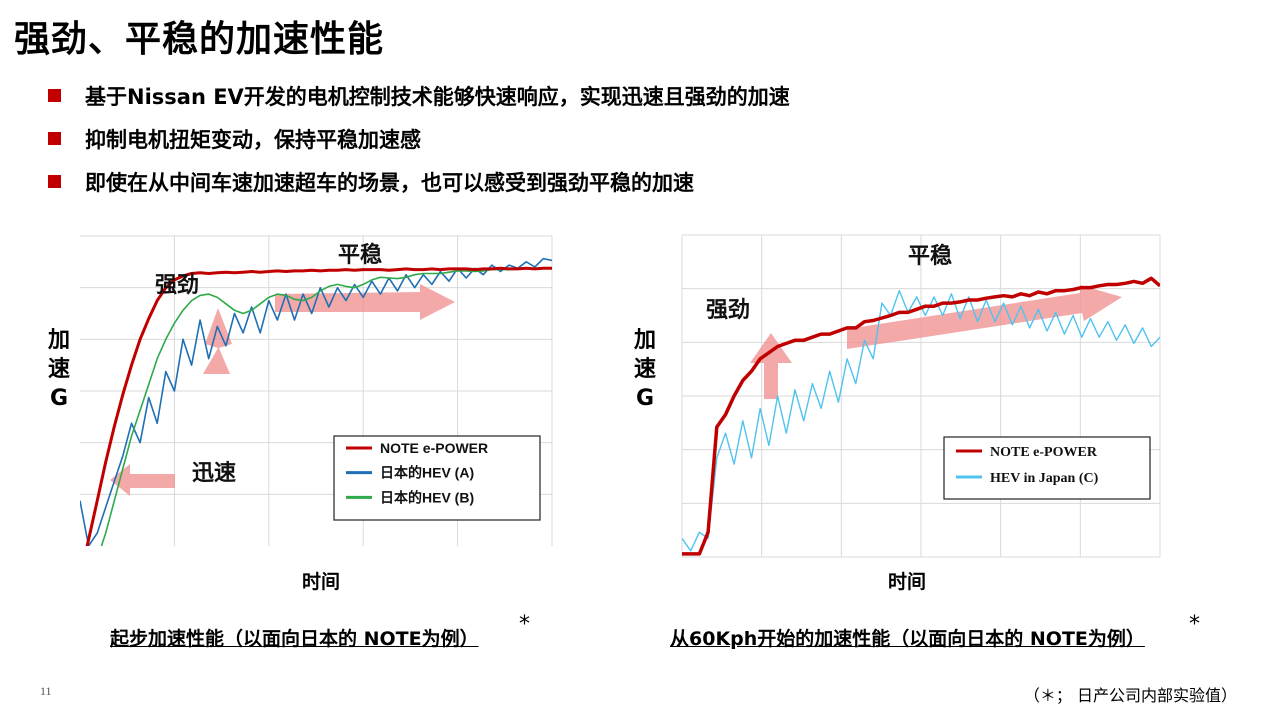 The width and height of the screenshot is (1267, 708). Describe the element at coordinates (1044, 478) in the screenshot. I see `legend-label: HEV in Japan (C)` at that location.